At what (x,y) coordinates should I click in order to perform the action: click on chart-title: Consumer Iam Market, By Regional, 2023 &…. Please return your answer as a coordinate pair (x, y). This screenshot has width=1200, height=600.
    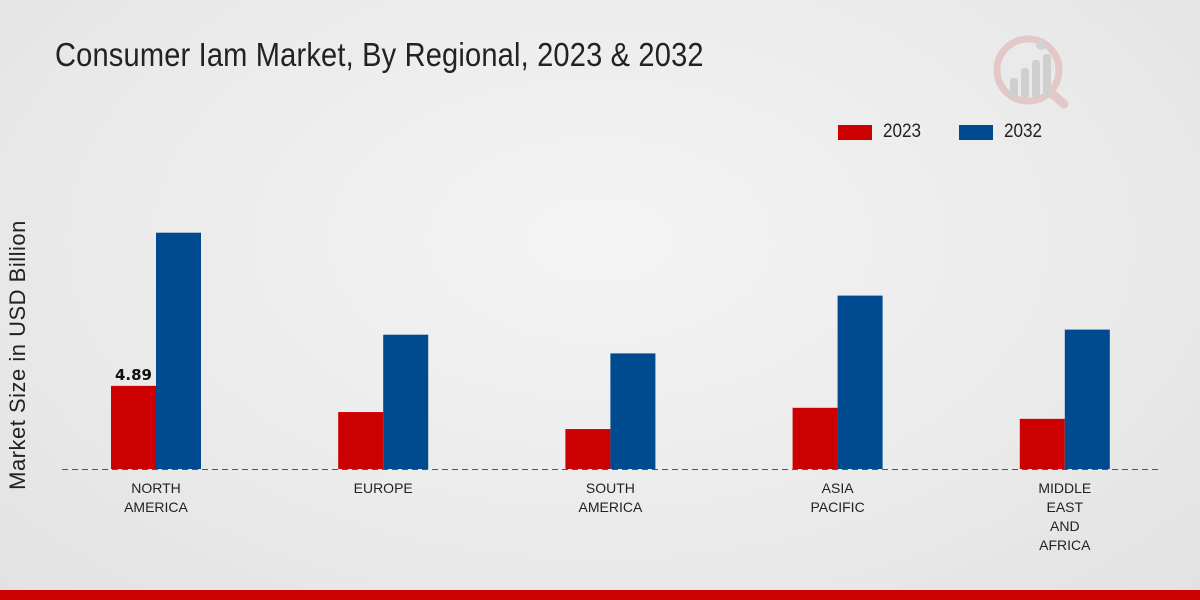
    Looking at the image, I should click on (379, 54).